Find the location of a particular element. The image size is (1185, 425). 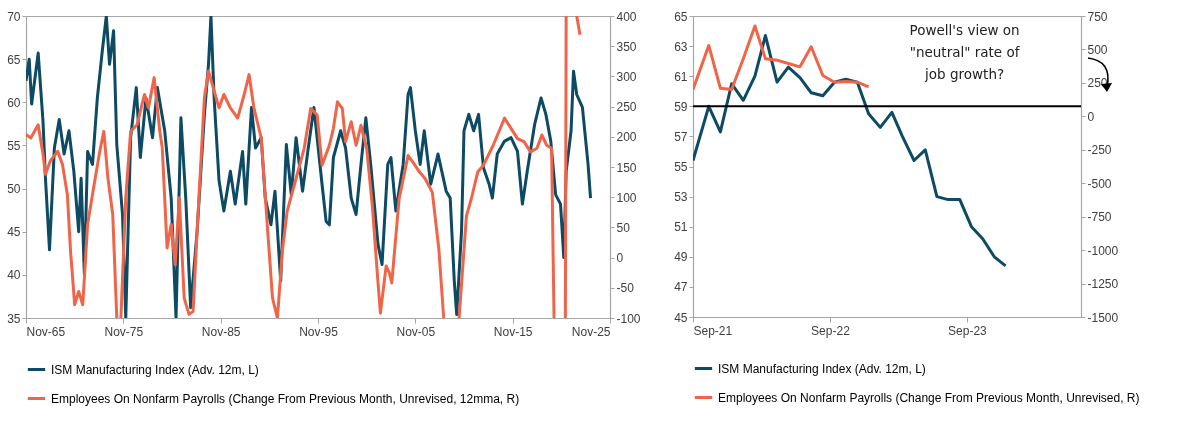

x-tick-label: Sep-22 is located at coordinates (831, 330).